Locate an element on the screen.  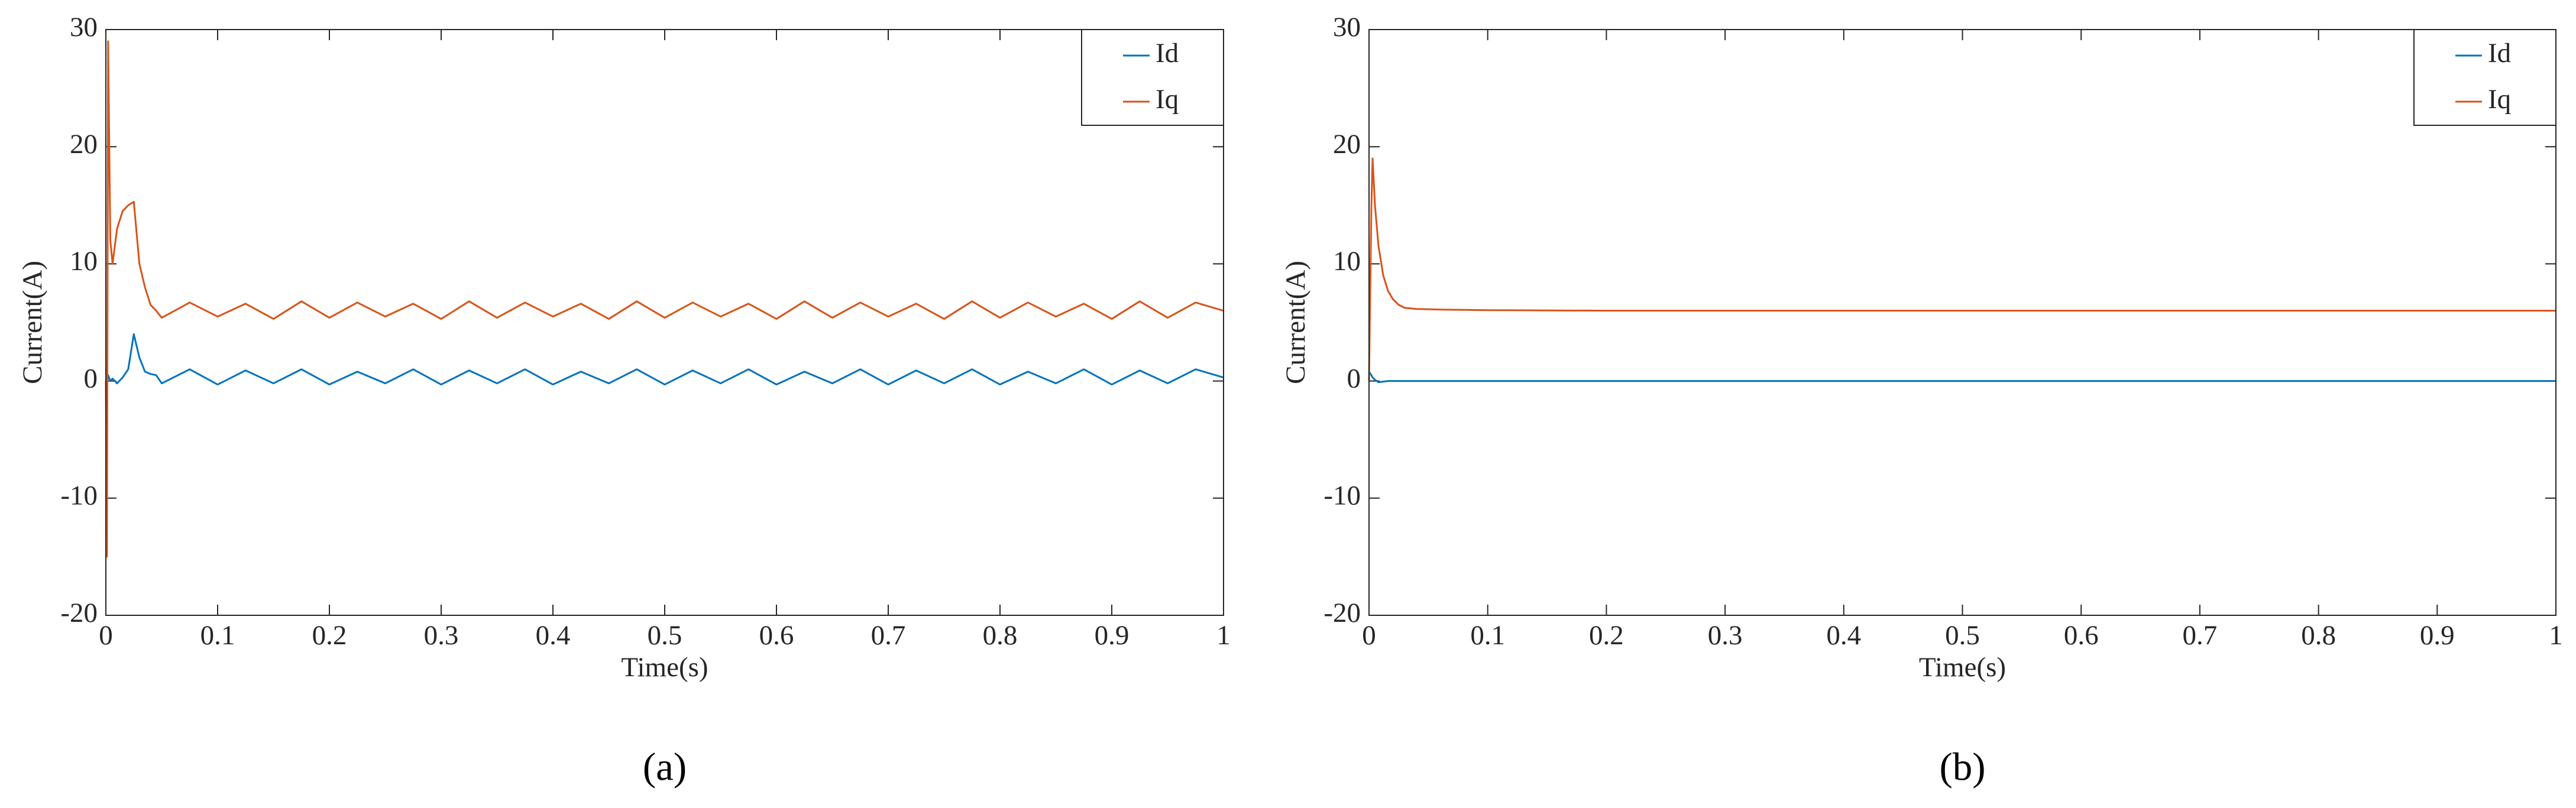
caption: (a) is located at coordinates (665, 767).